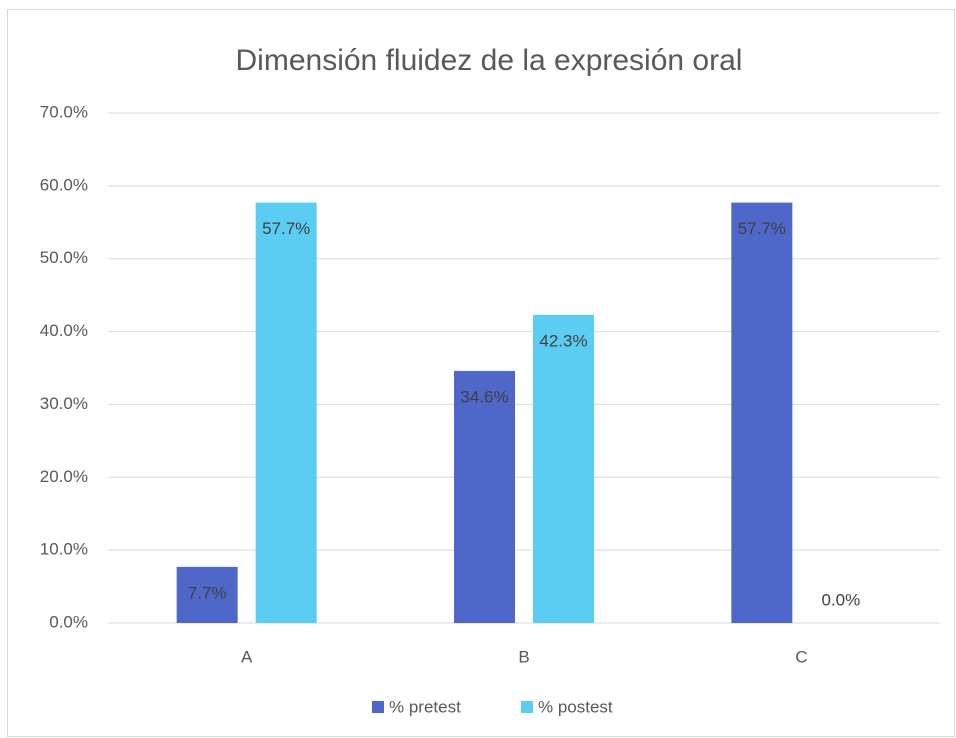 The image size is (956, 738). I want to click on x-tick-label: A, so click(247, 656).